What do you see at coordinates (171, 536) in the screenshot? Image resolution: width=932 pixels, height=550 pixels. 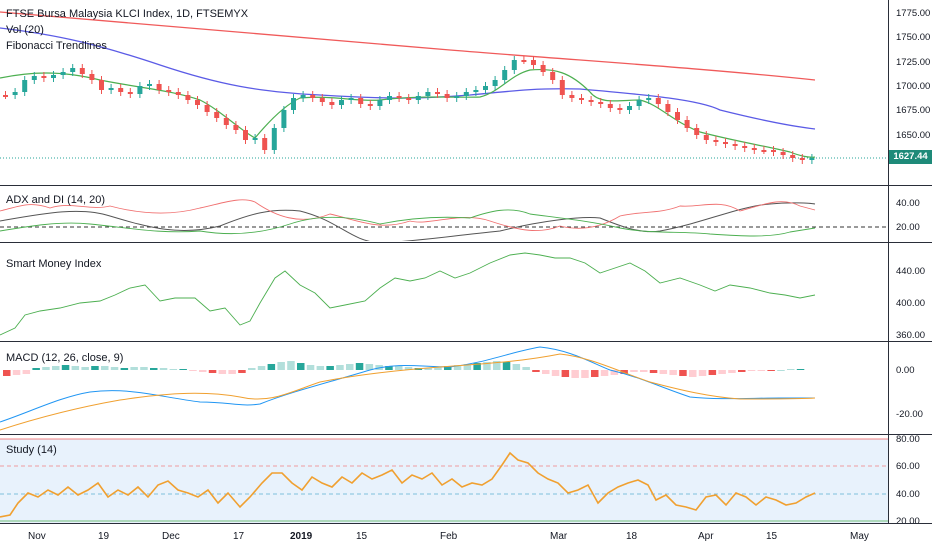 I see `time-label: Dec` at bounding box center [171, 536].